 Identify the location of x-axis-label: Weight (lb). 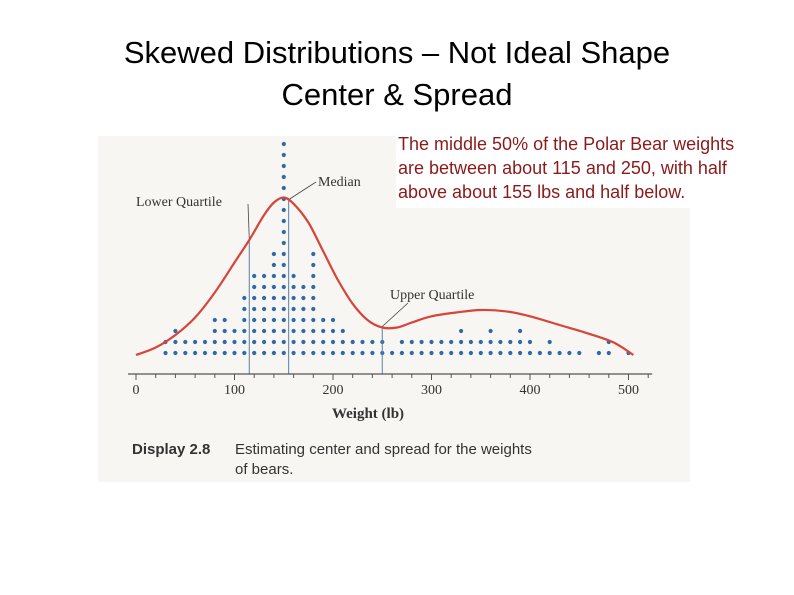
(368, 414).